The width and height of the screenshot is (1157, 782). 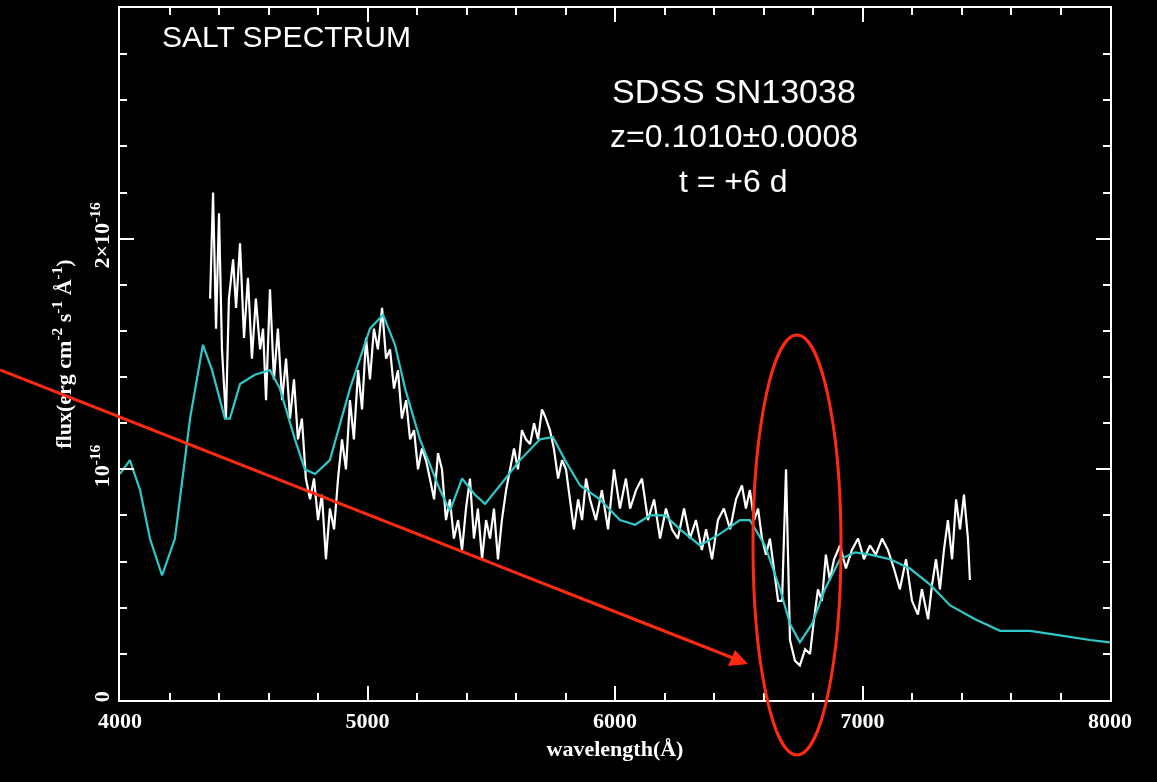 What do you see at coordinates (733, 181) in the screenshot?
I see `annotation: t = +6 d` at bounding box center [733, 181].